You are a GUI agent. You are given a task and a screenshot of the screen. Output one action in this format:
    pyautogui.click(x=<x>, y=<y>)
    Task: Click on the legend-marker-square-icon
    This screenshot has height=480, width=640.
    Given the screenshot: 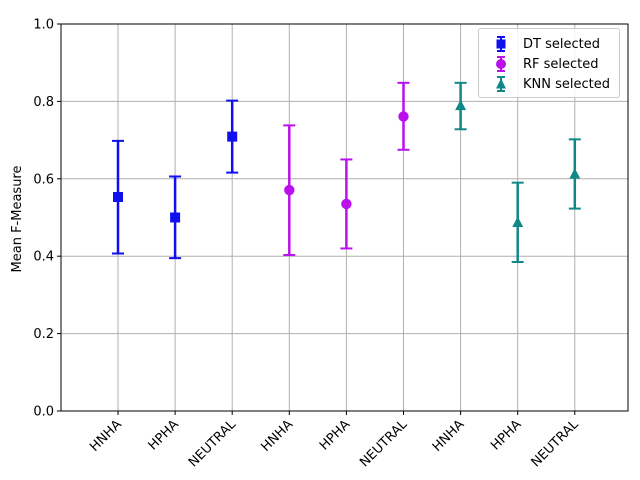 What is the action you would take?
    pyautogui.click(x=501, y=44)
    